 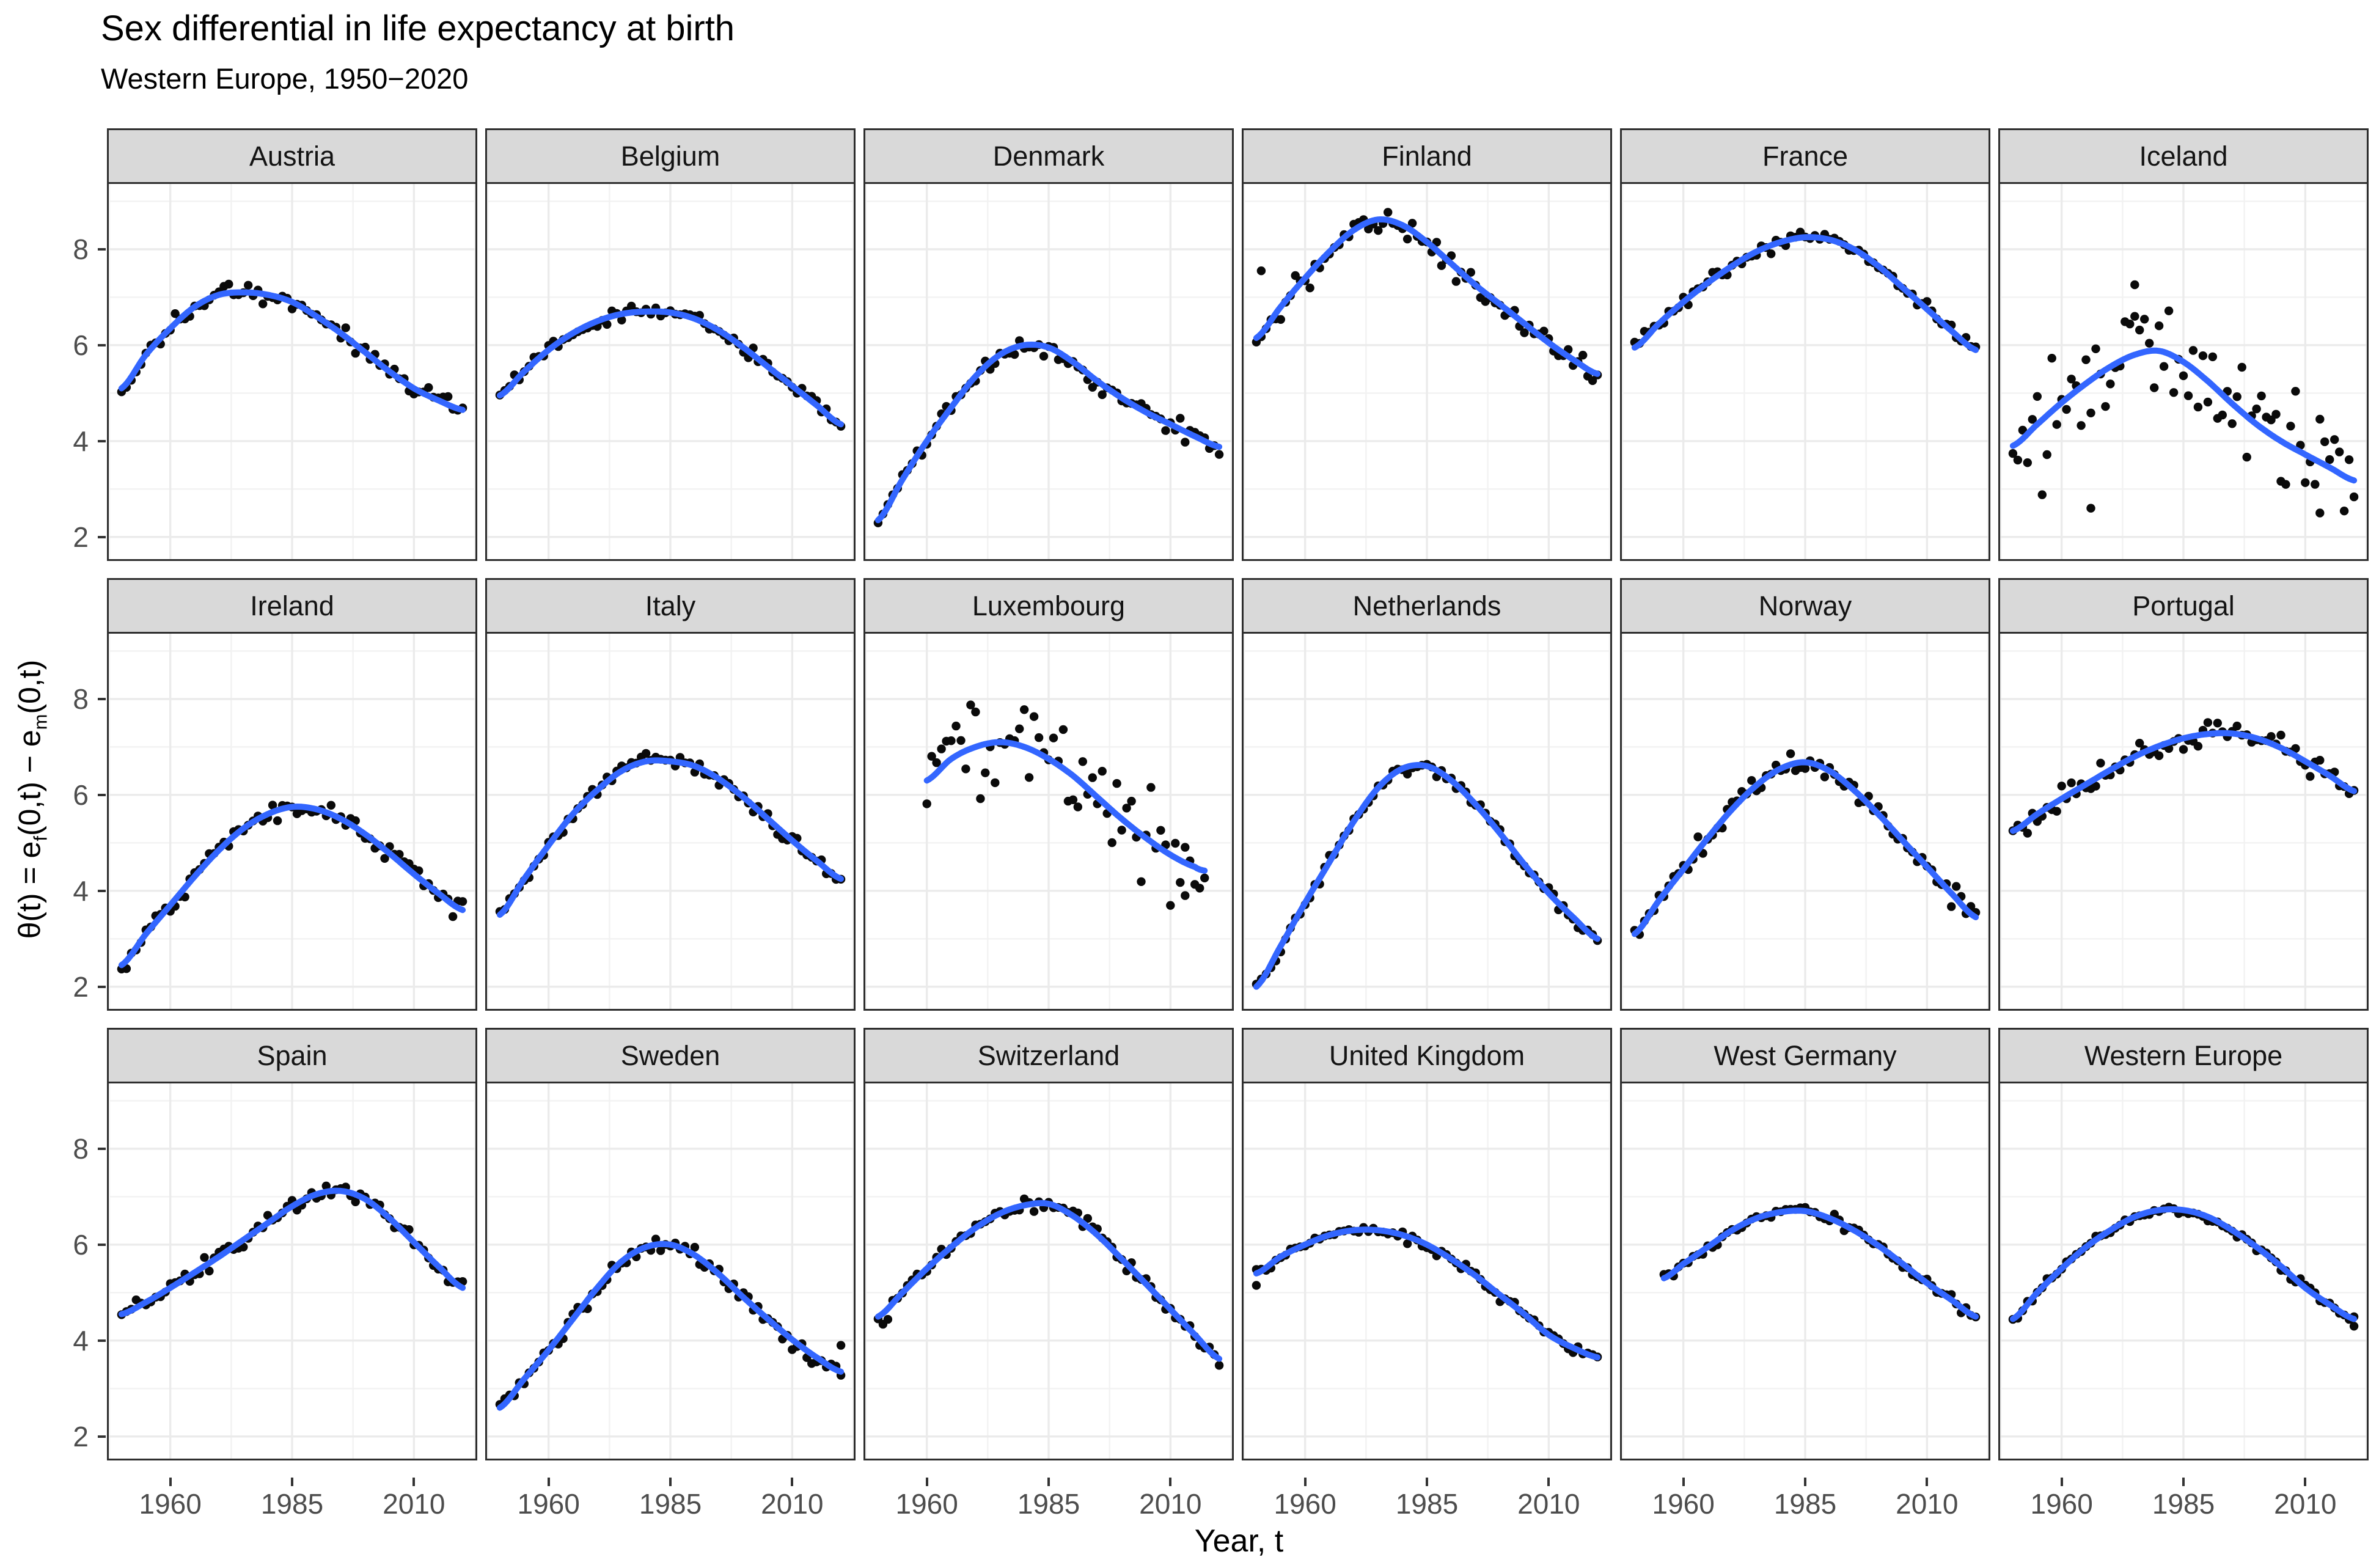 What do you see at coordinates (2061, 1504) in the screenshot?
I see `x-tick-label: 1960` at bounding box center [2061, 1504].